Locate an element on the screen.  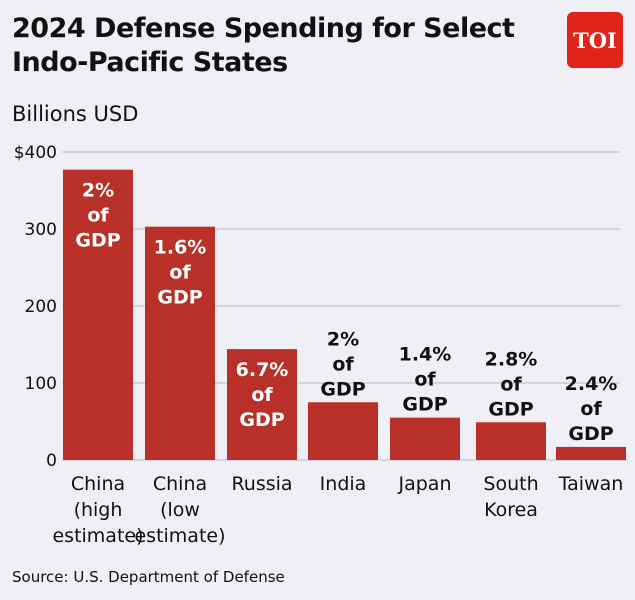
y-tick-label: 100 is located at coordinates (41, 384).